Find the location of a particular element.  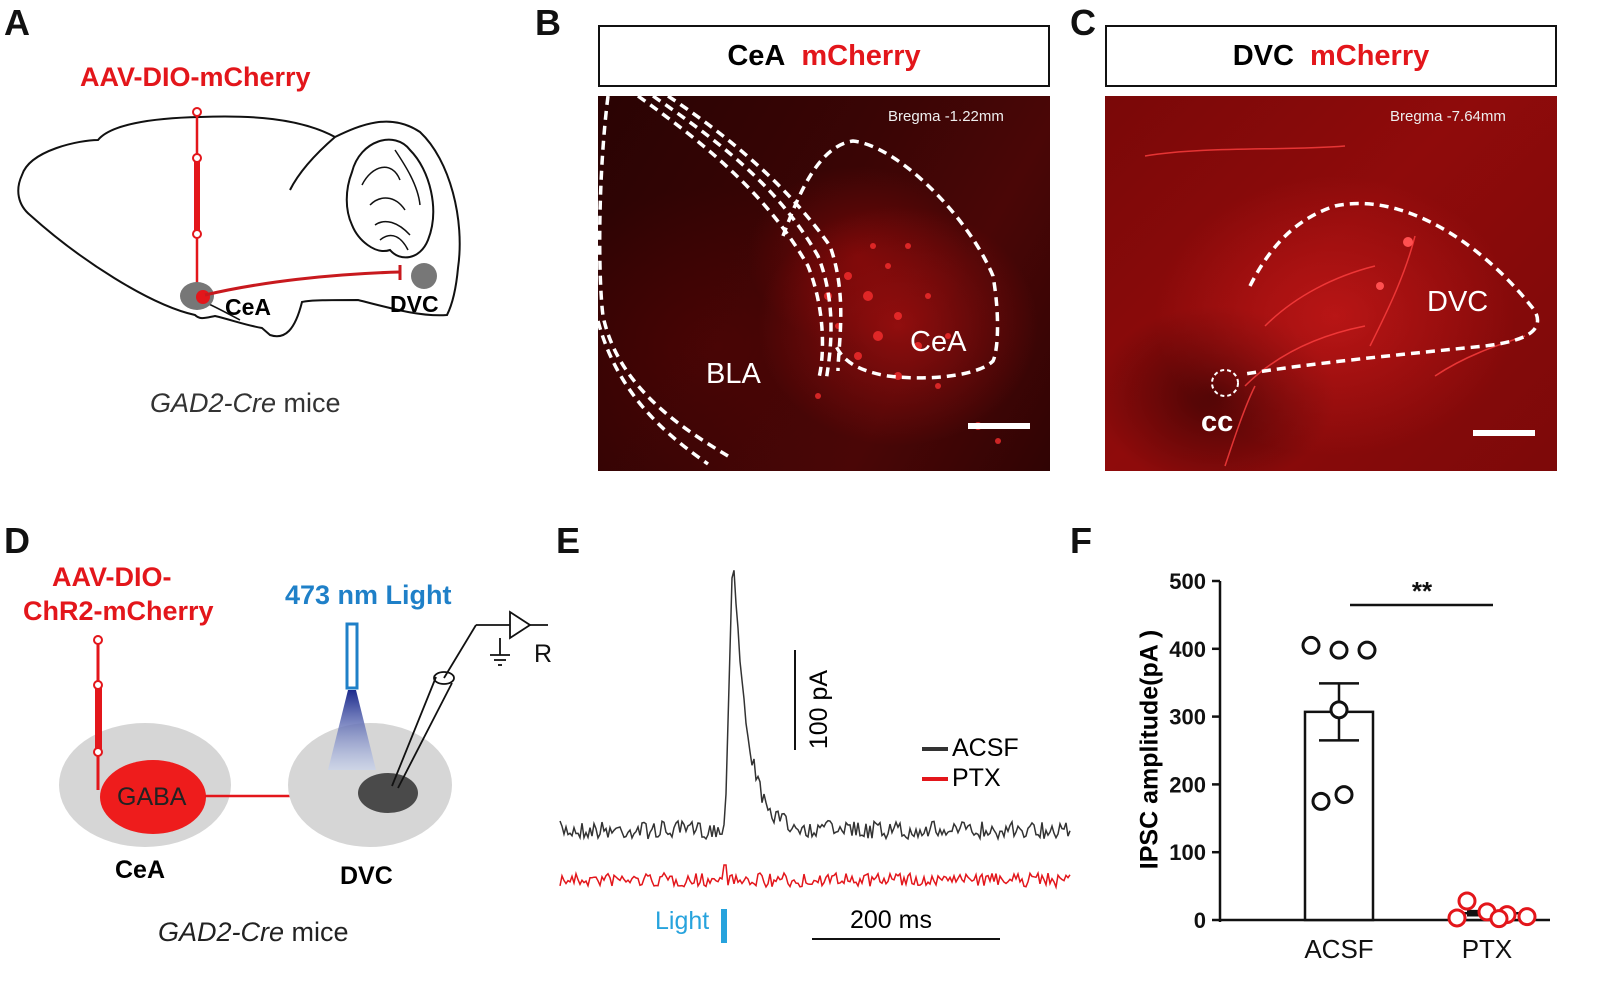

significance-label: ** is located at coordinates (1422, 591).